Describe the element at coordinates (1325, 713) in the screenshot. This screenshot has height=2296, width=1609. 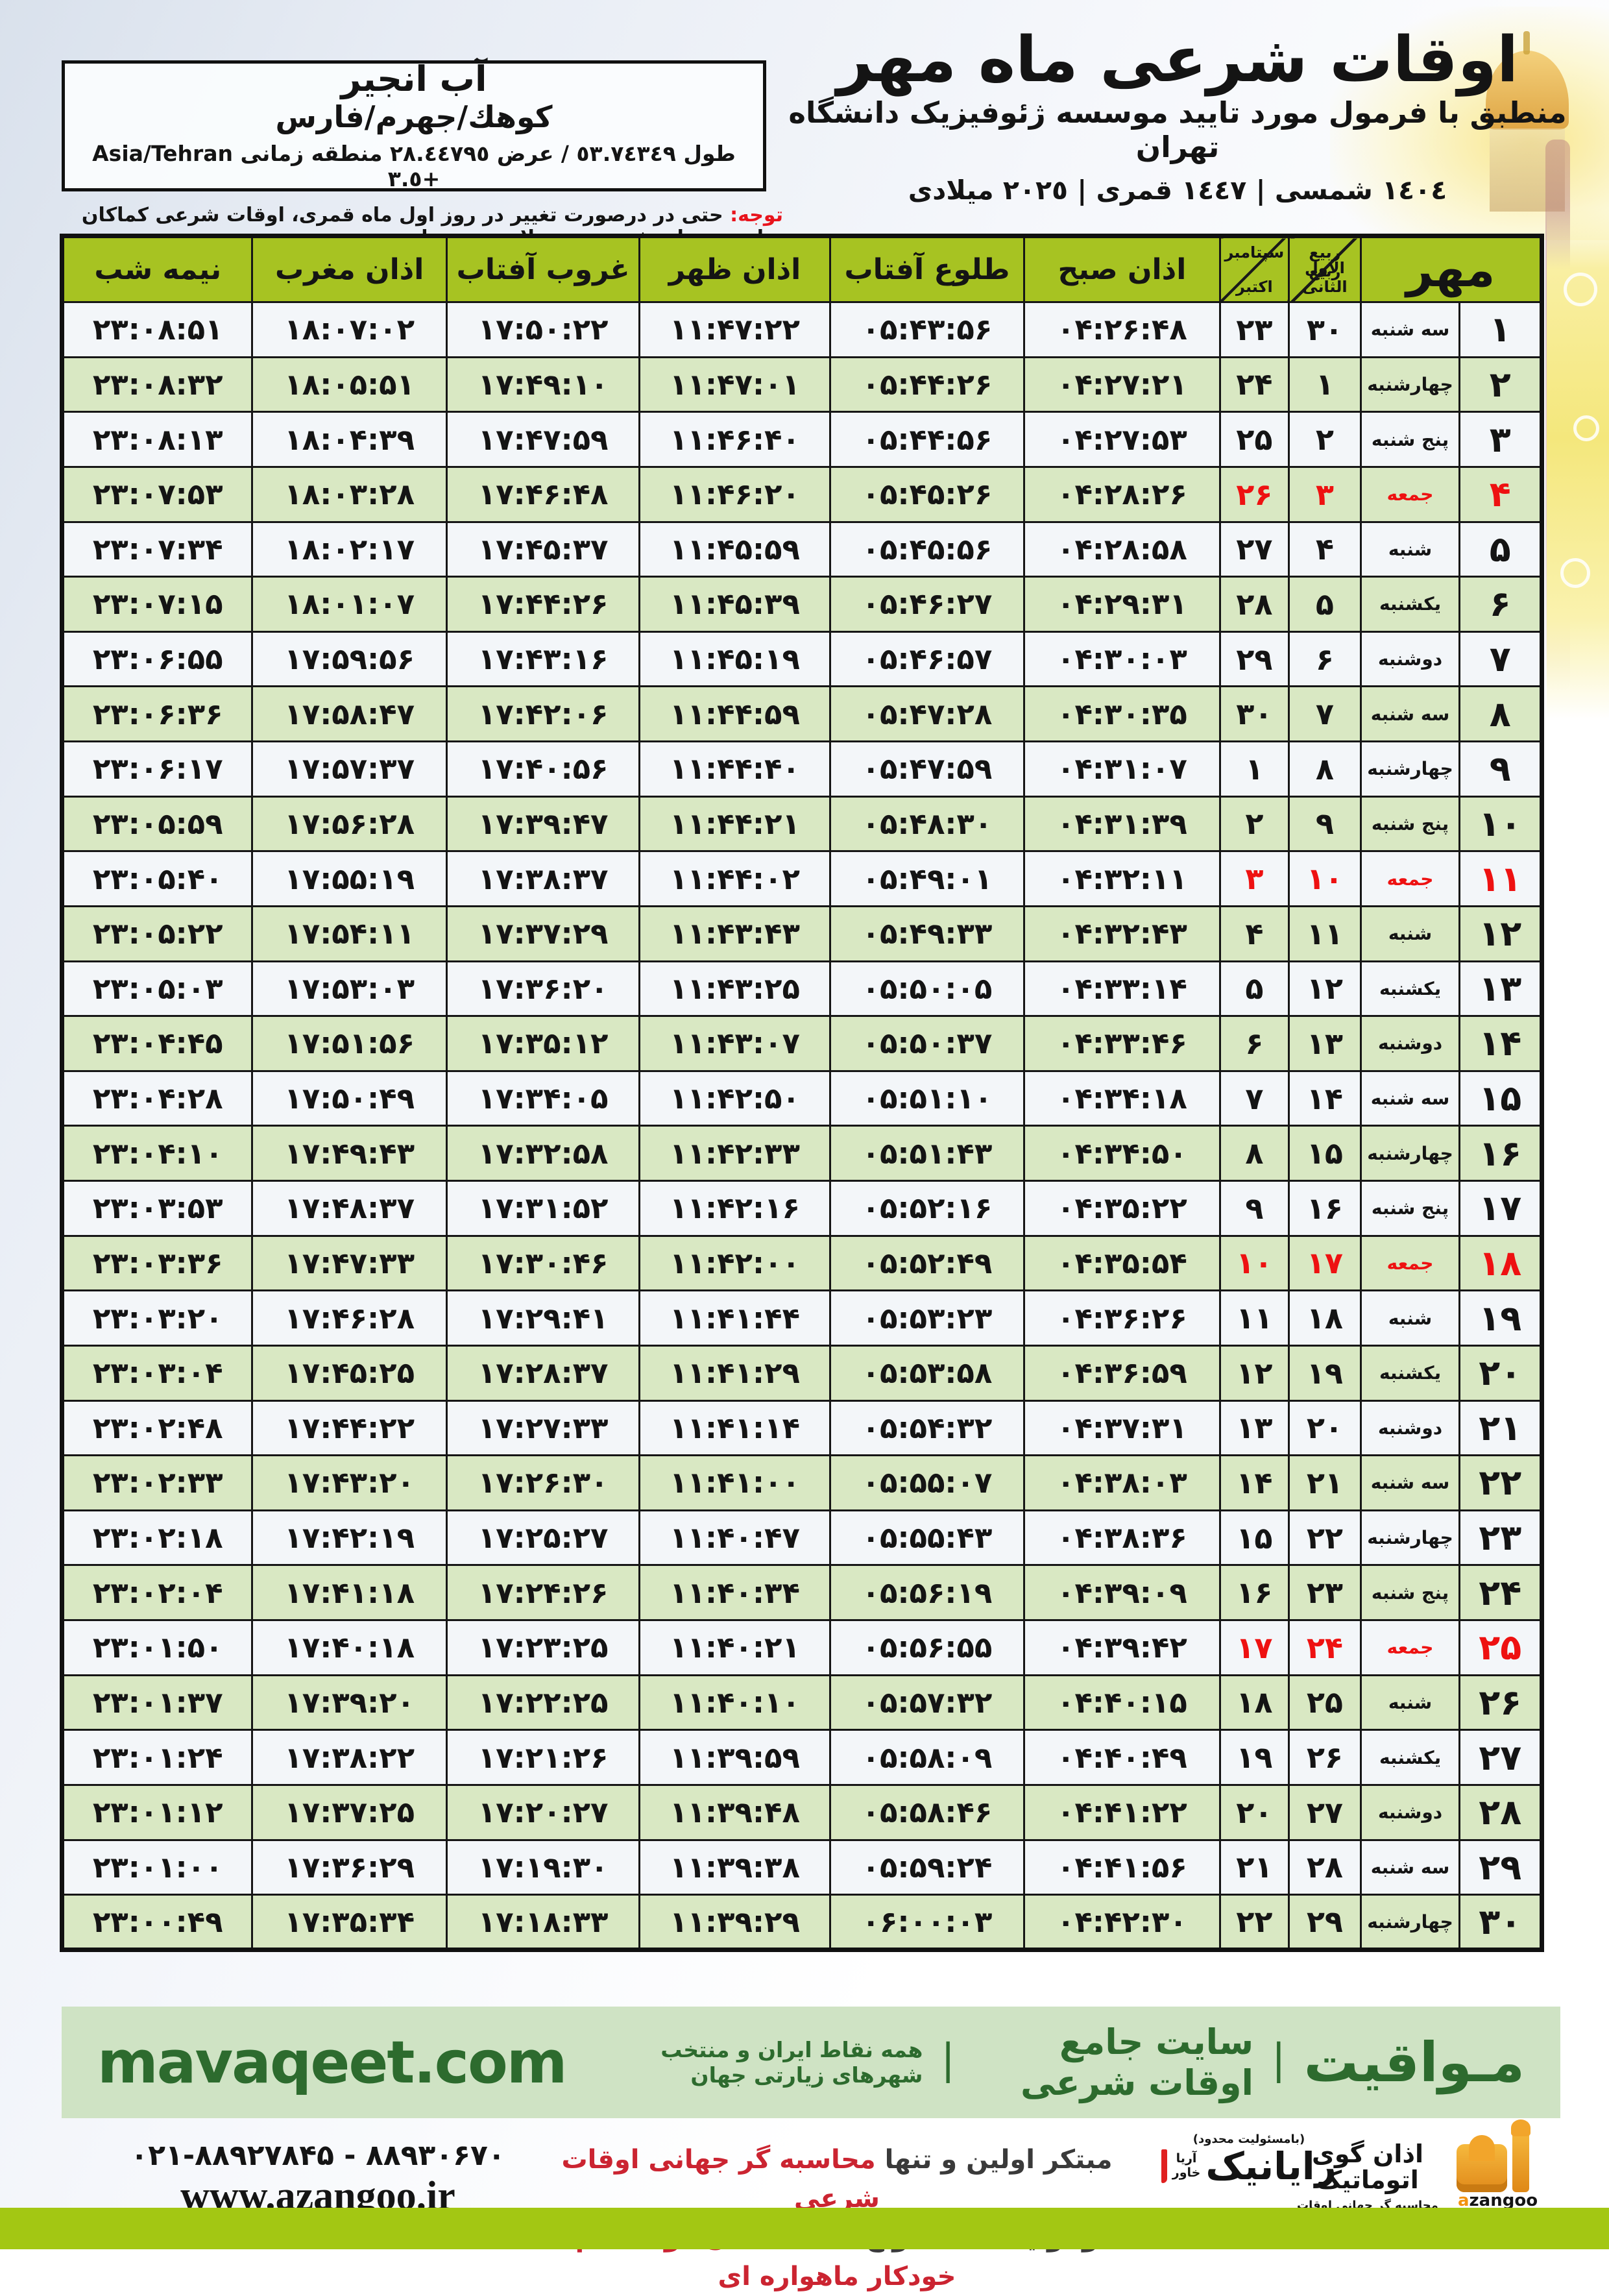
I see `cell-lunar-date: ۷` at that location.